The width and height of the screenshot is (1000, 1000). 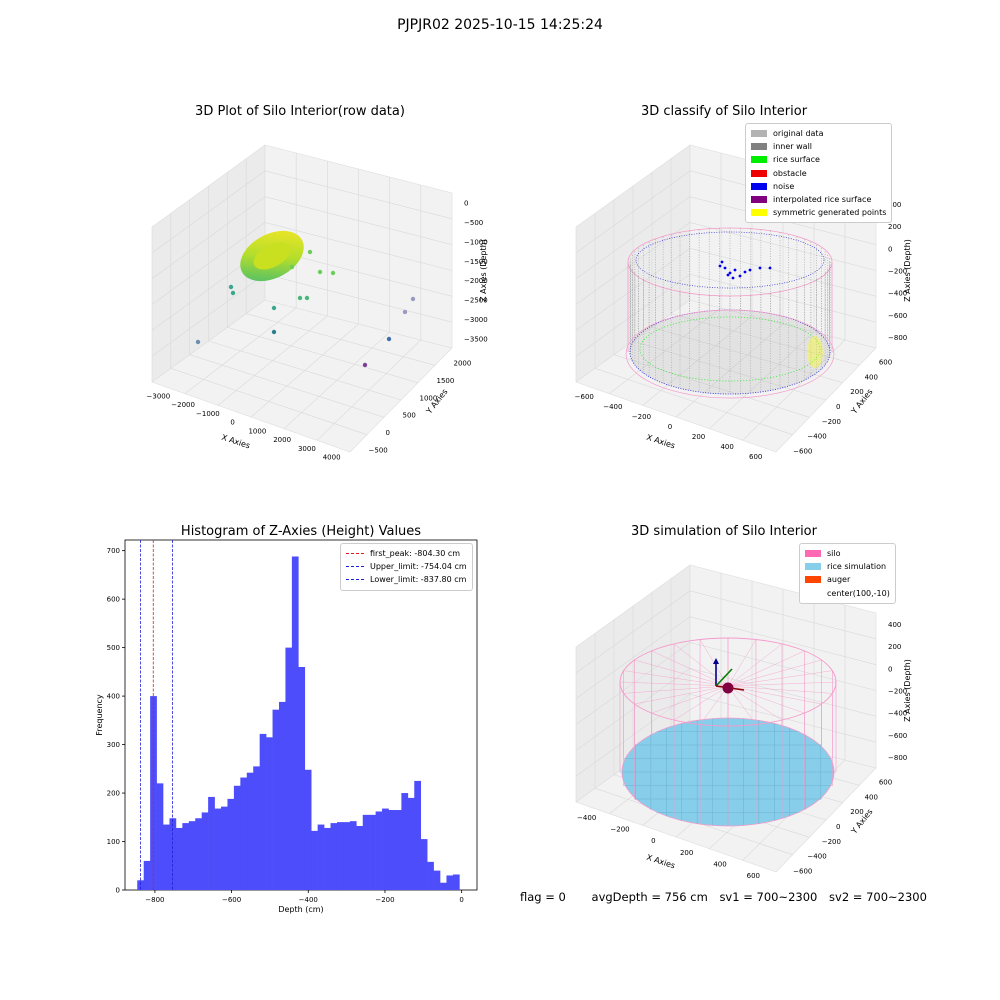 I want to click on y-tick-label: −500, so click(x=378, y=450).